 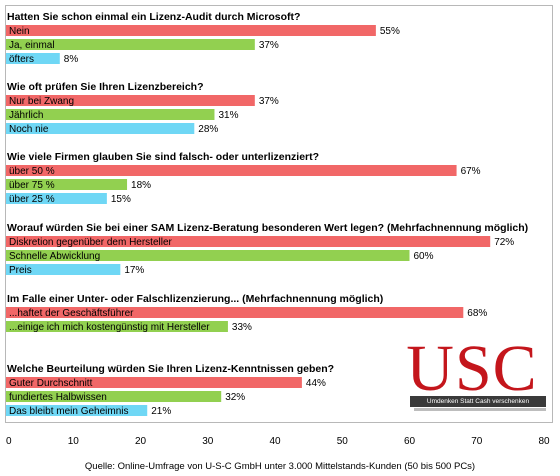 What do you see at coordinates (54, 256) in the screenshot?
I see `bar-label: Schnelle Abwicklung` at bounding box center [54, 256].